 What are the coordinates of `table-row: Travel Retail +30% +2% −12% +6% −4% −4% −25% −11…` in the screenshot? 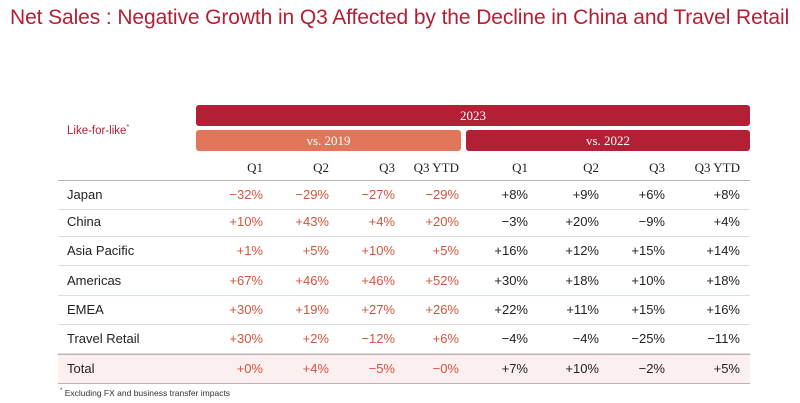 It's located at (404, 339).